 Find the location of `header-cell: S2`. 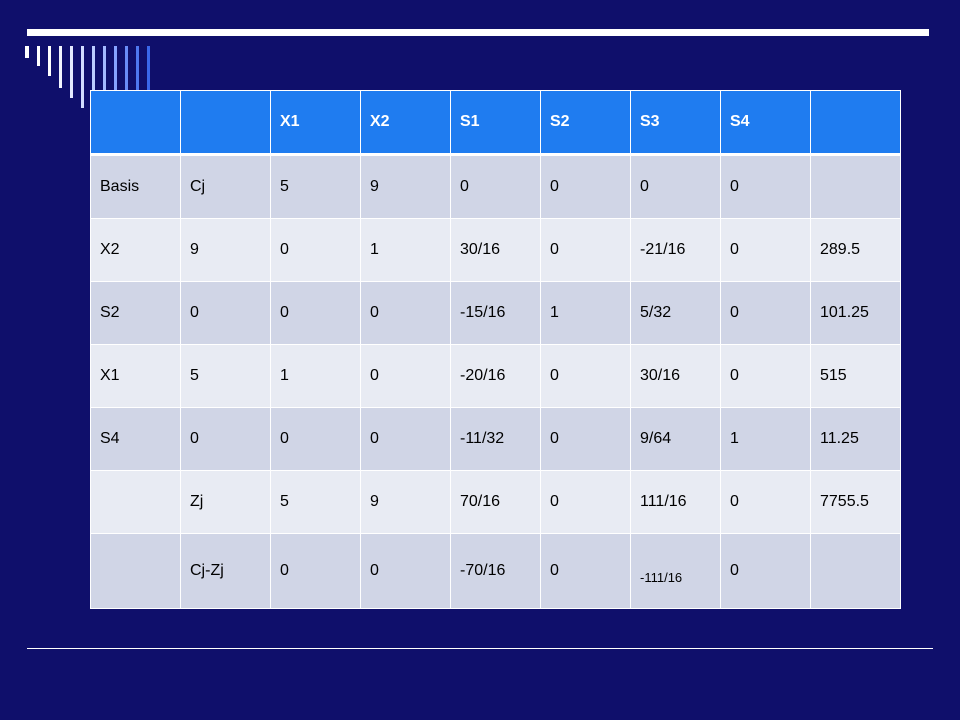

header-cell: S2 is located at coordinates (585, 123).